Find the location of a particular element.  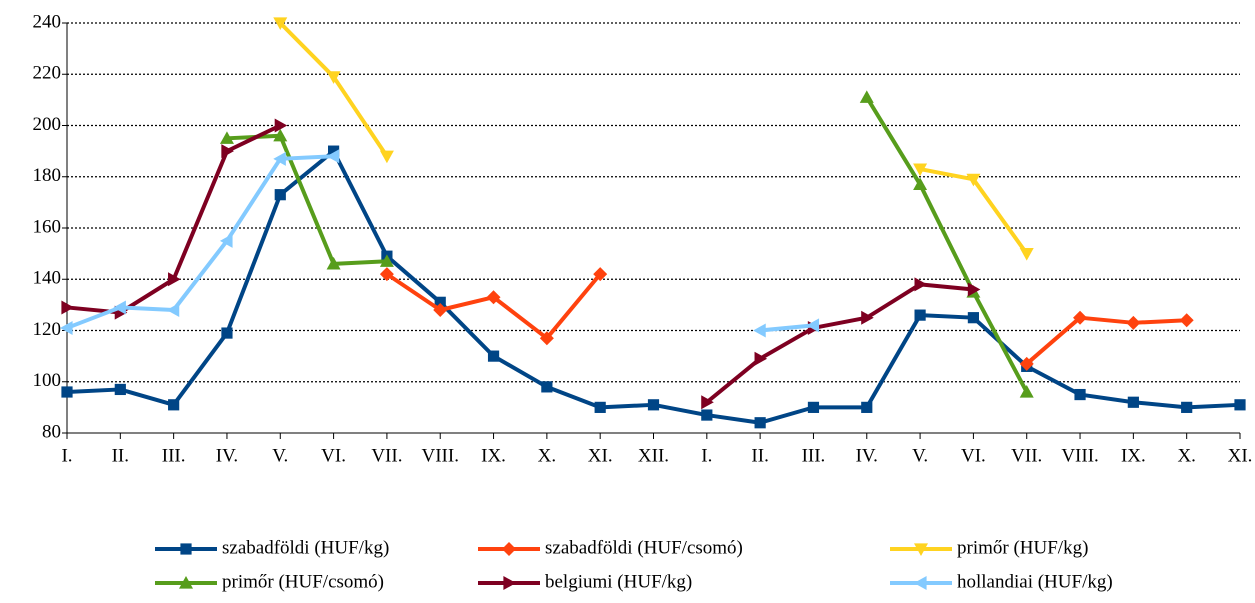

legend-label: szabadföldi (HUF/csomó) is located at coordinates (644, 547).